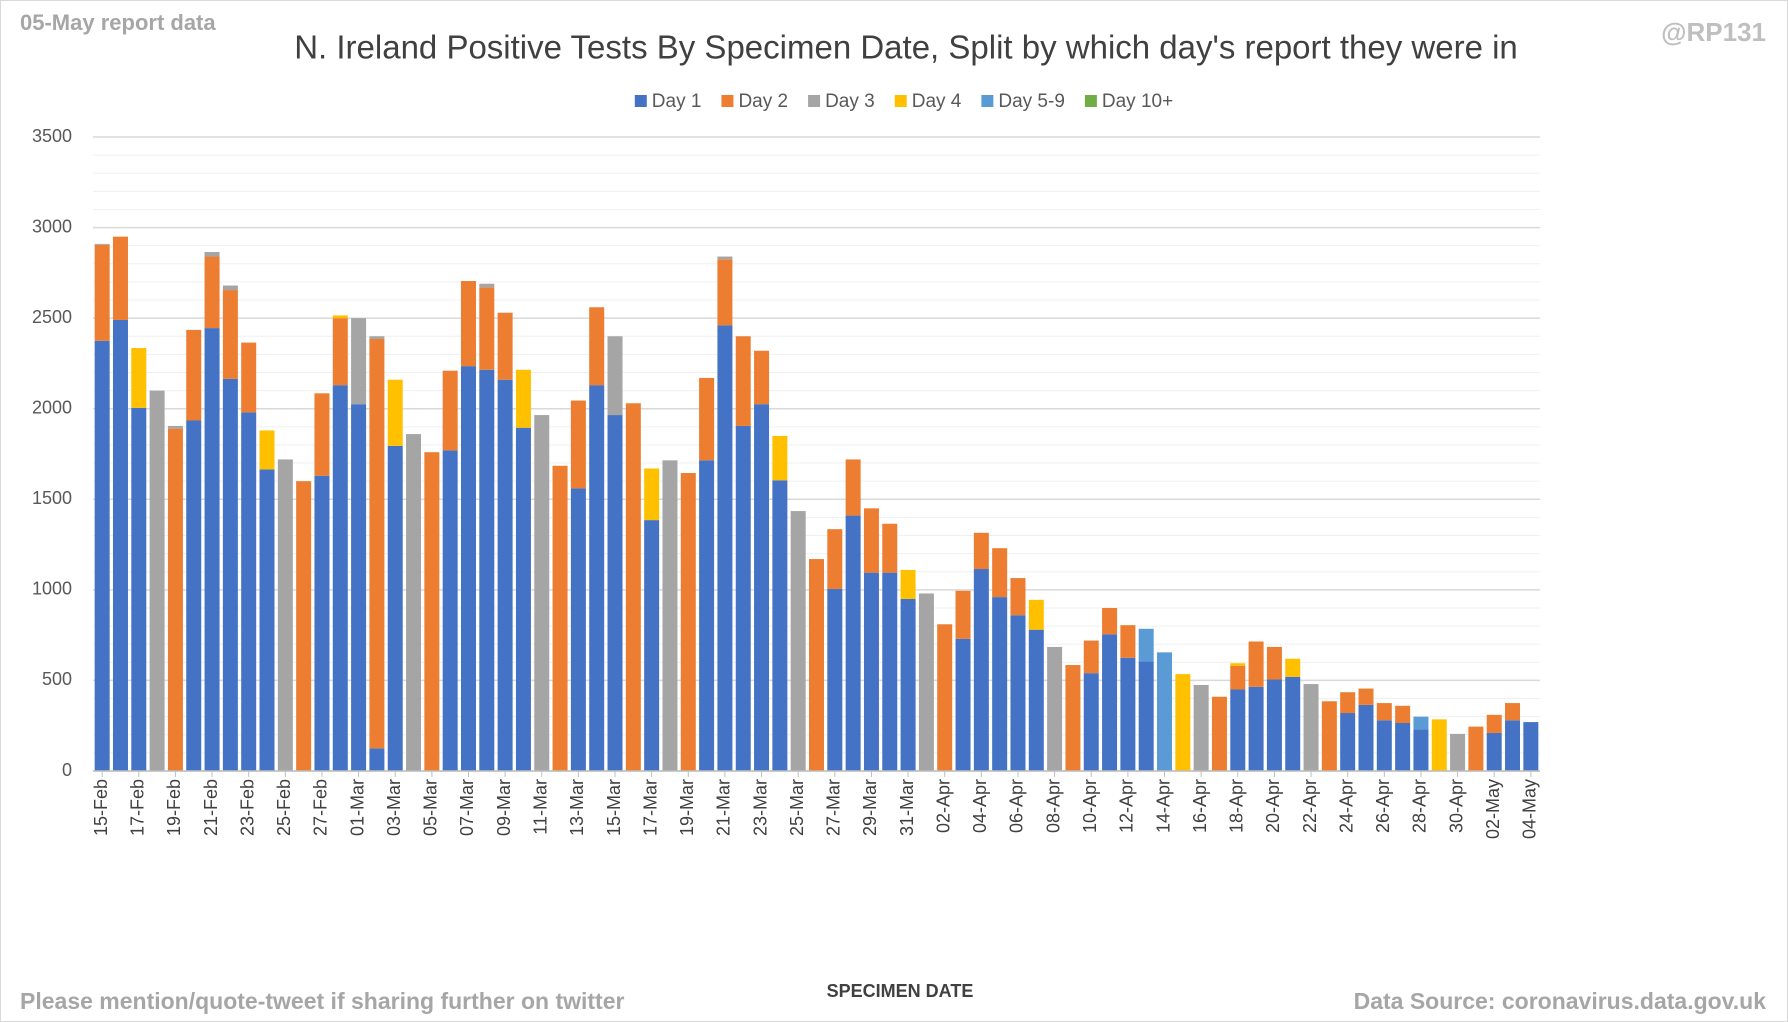  Describe the element at coordinates (431, 807) in the screenshot. I see `x-tick-label: 05-Mar` at that location.